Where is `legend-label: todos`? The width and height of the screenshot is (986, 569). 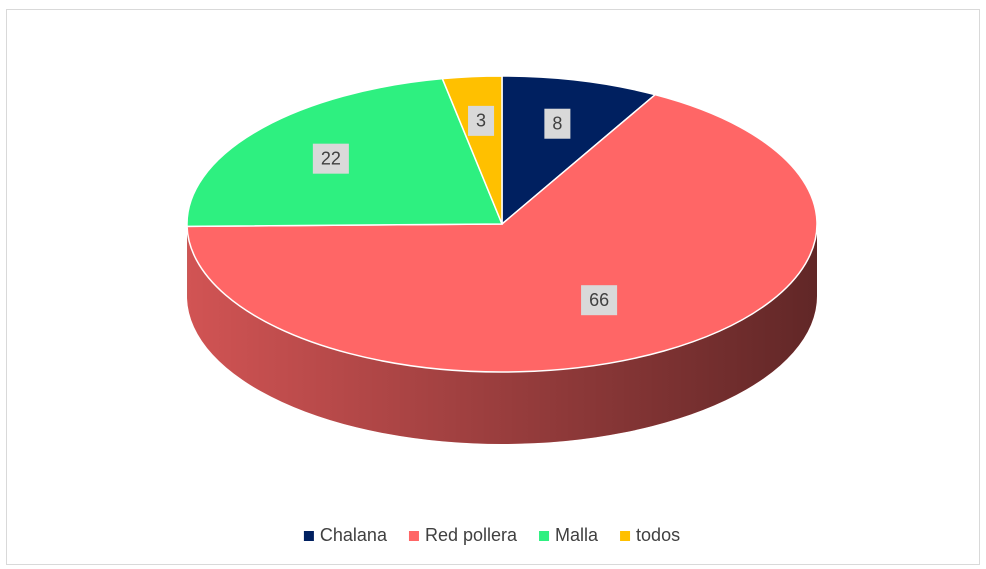 legend-label: todos is located at coordinates (658, 535).